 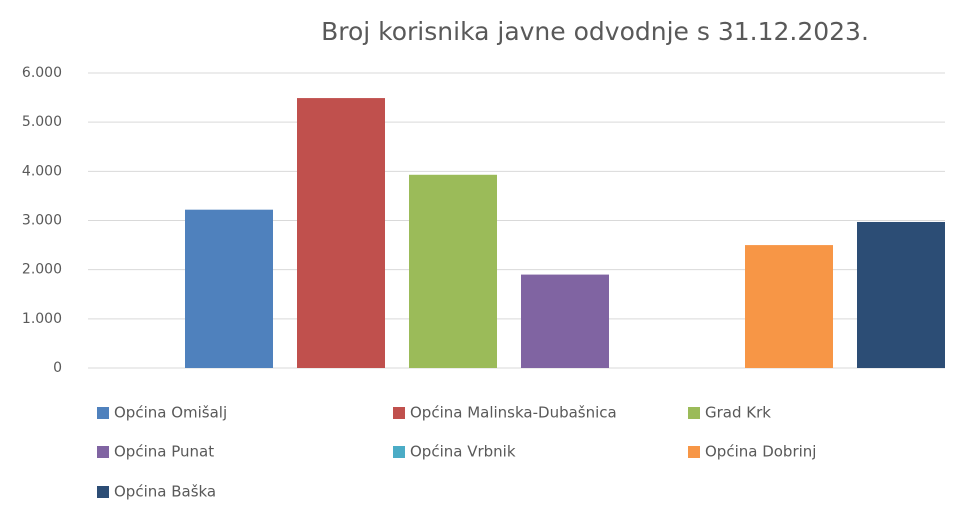 What do you see at coordinates (42, 171) in the screenshot?
I see `y-tick-label: 4.000` at bounding box center [42, 171].